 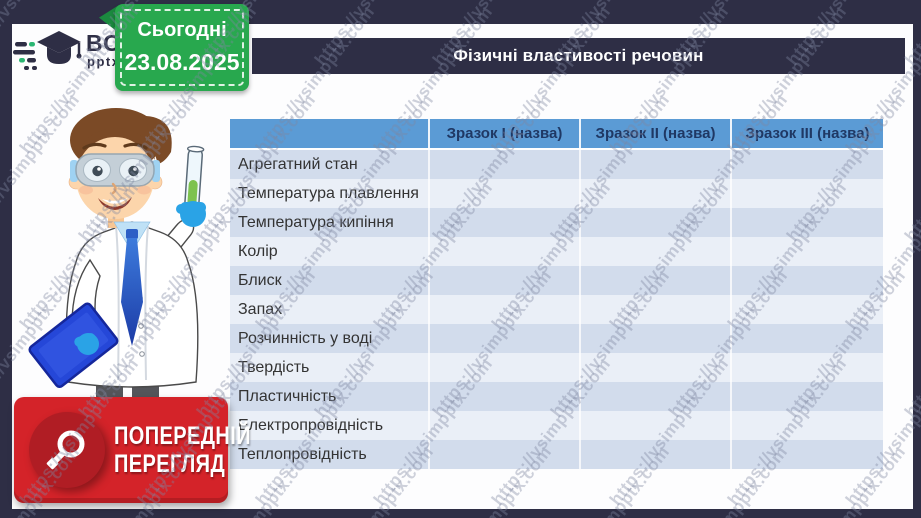 What do you see at coordinates (330, 222) in the screenshot?
I see `row-label: Температура кипіння` at bounding box center [330, 222].